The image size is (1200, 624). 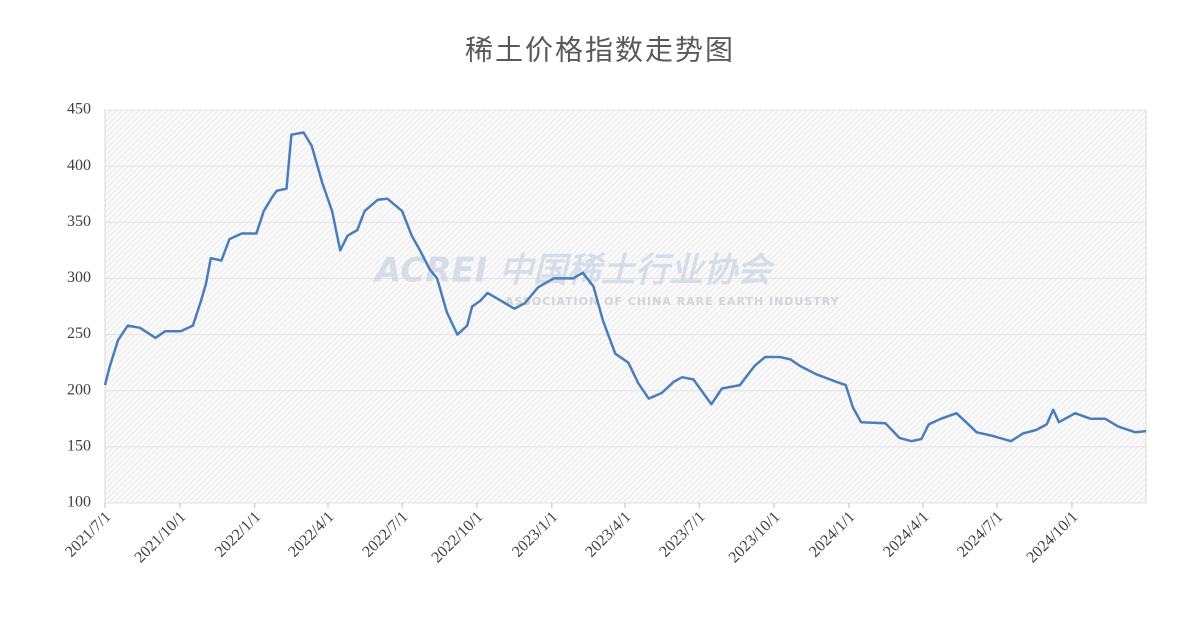 What do you see at coordinates (79, 446) in the screenshot?
I see `y-tick-label: 150` at bounding box center [79, 446].